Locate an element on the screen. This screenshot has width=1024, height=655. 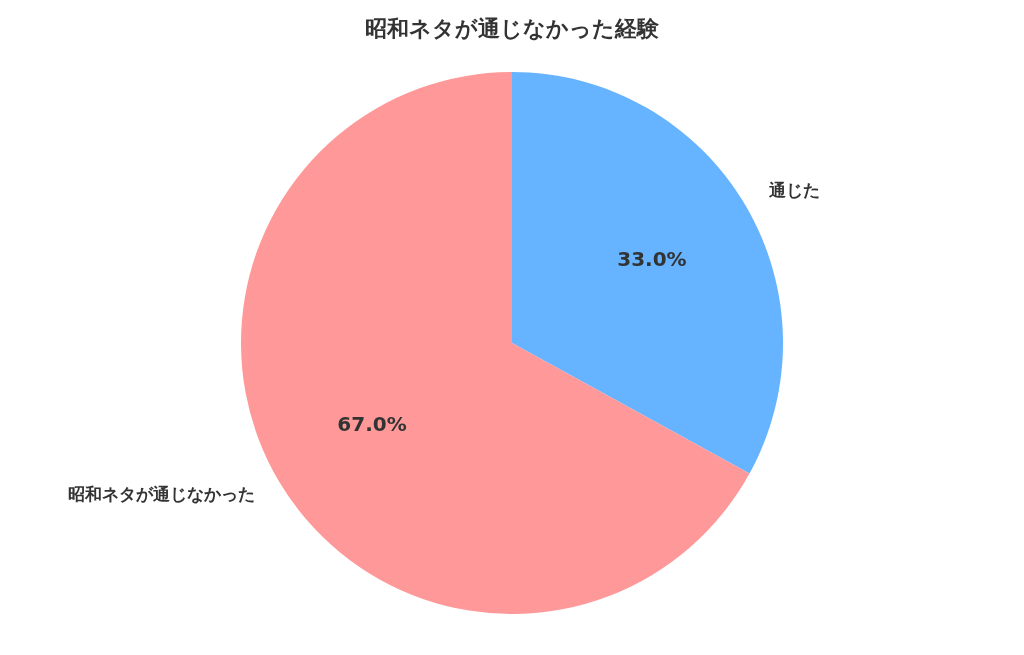
slice-label: 昭和ネタが通じなかった is located at coordinates (162, 493).